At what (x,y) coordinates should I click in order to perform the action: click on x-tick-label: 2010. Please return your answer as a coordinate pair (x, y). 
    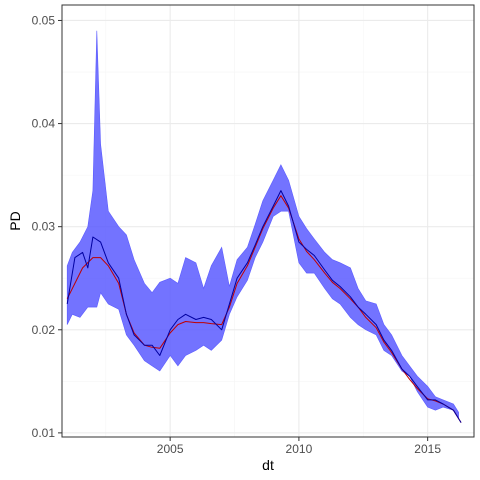
    Looking at the image, I should click on (299, 449).